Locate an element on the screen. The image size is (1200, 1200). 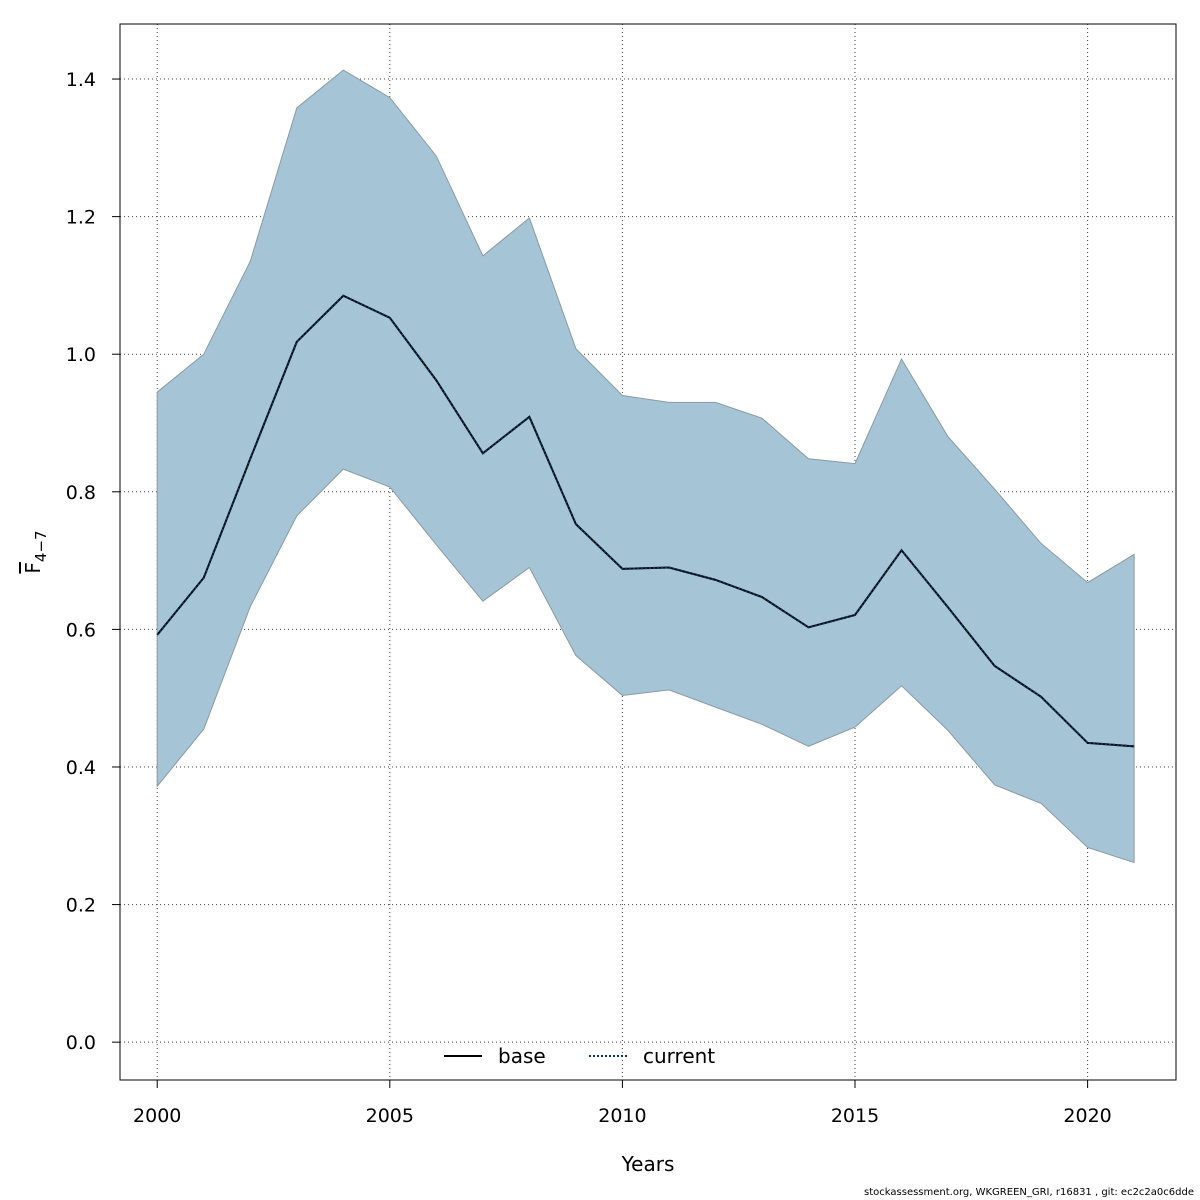
y-axis-label-text: F4−7 is located at coordinates (35, 551).